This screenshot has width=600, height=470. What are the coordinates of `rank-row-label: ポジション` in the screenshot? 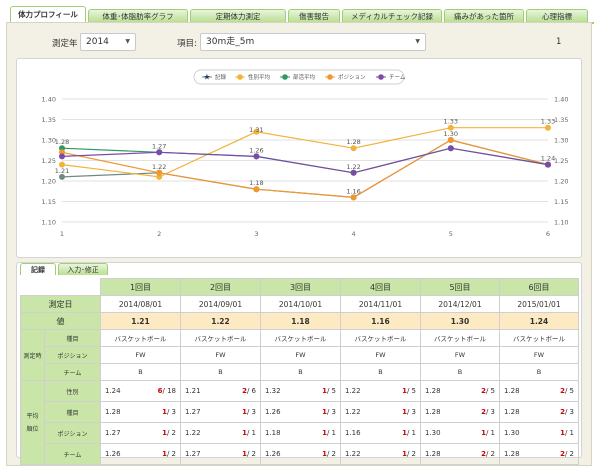 It's located at (72, 433).